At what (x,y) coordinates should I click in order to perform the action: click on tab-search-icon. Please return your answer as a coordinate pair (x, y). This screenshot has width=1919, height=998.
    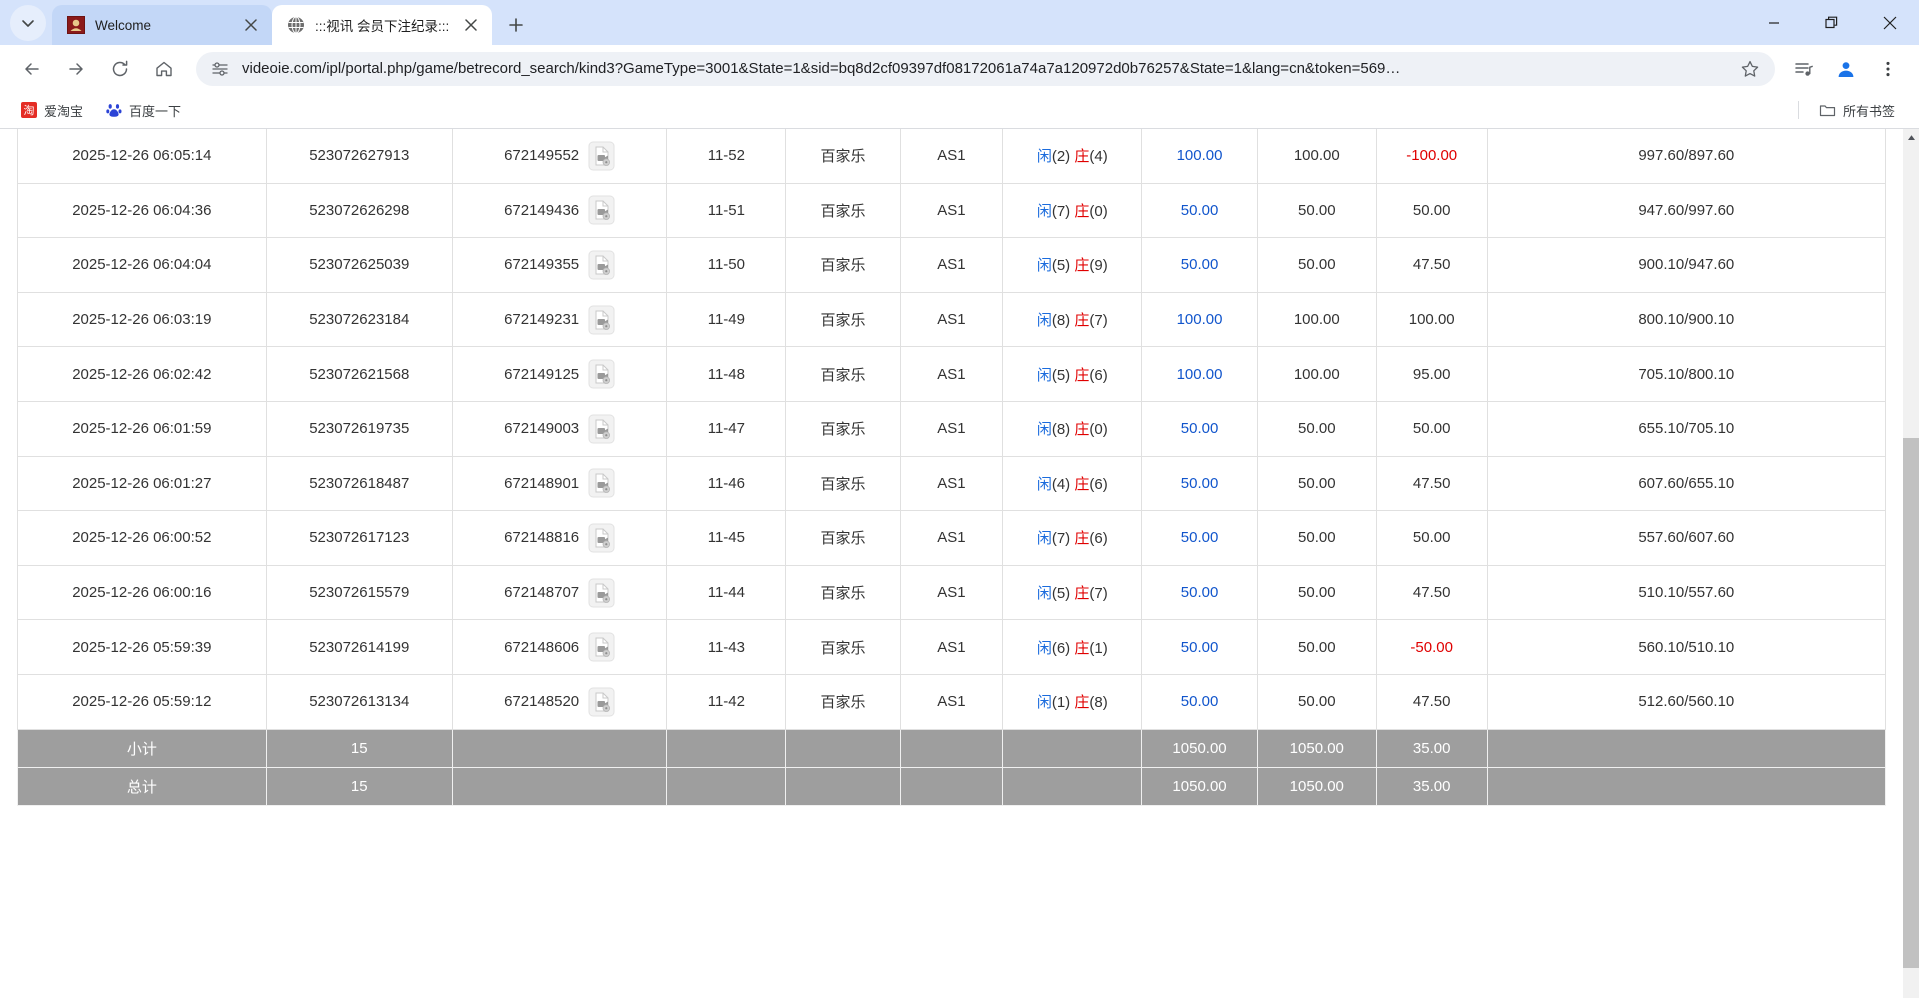
    Looking at the image, I should click on (28, 23).